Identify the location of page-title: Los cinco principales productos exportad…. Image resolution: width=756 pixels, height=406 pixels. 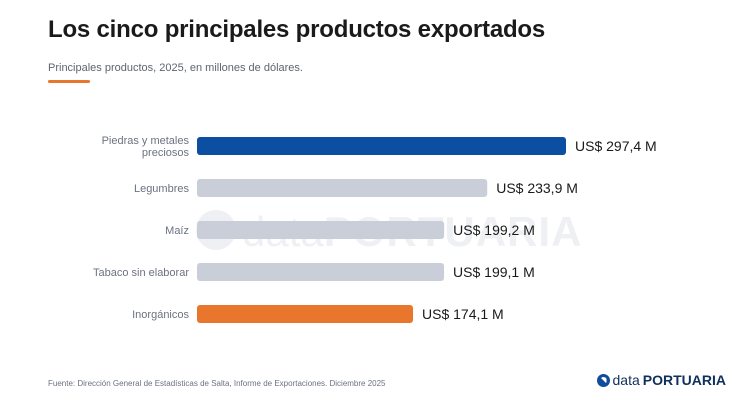
(297, 29).